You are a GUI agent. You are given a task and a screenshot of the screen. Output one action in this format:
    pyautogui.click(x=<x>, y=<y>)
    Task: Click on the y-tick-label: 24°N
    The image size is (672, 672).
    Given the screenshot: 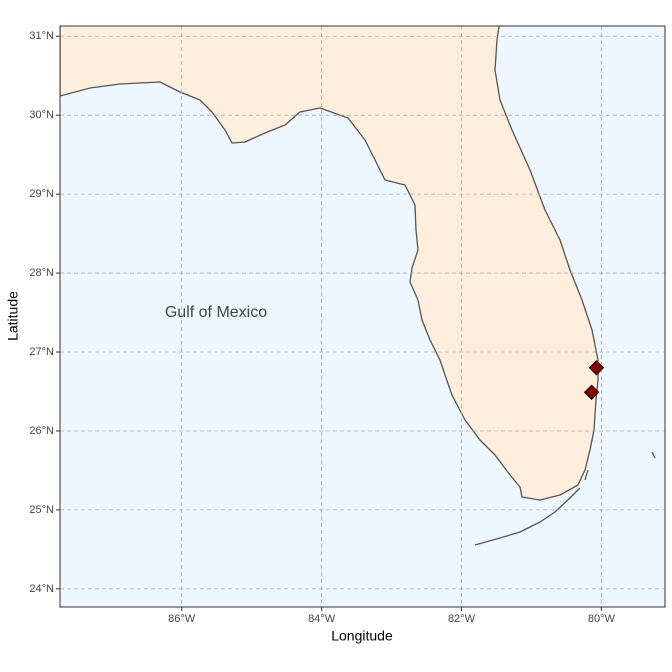 What is the action you would take?
    pyautogui.click(x=41, y=589)
    